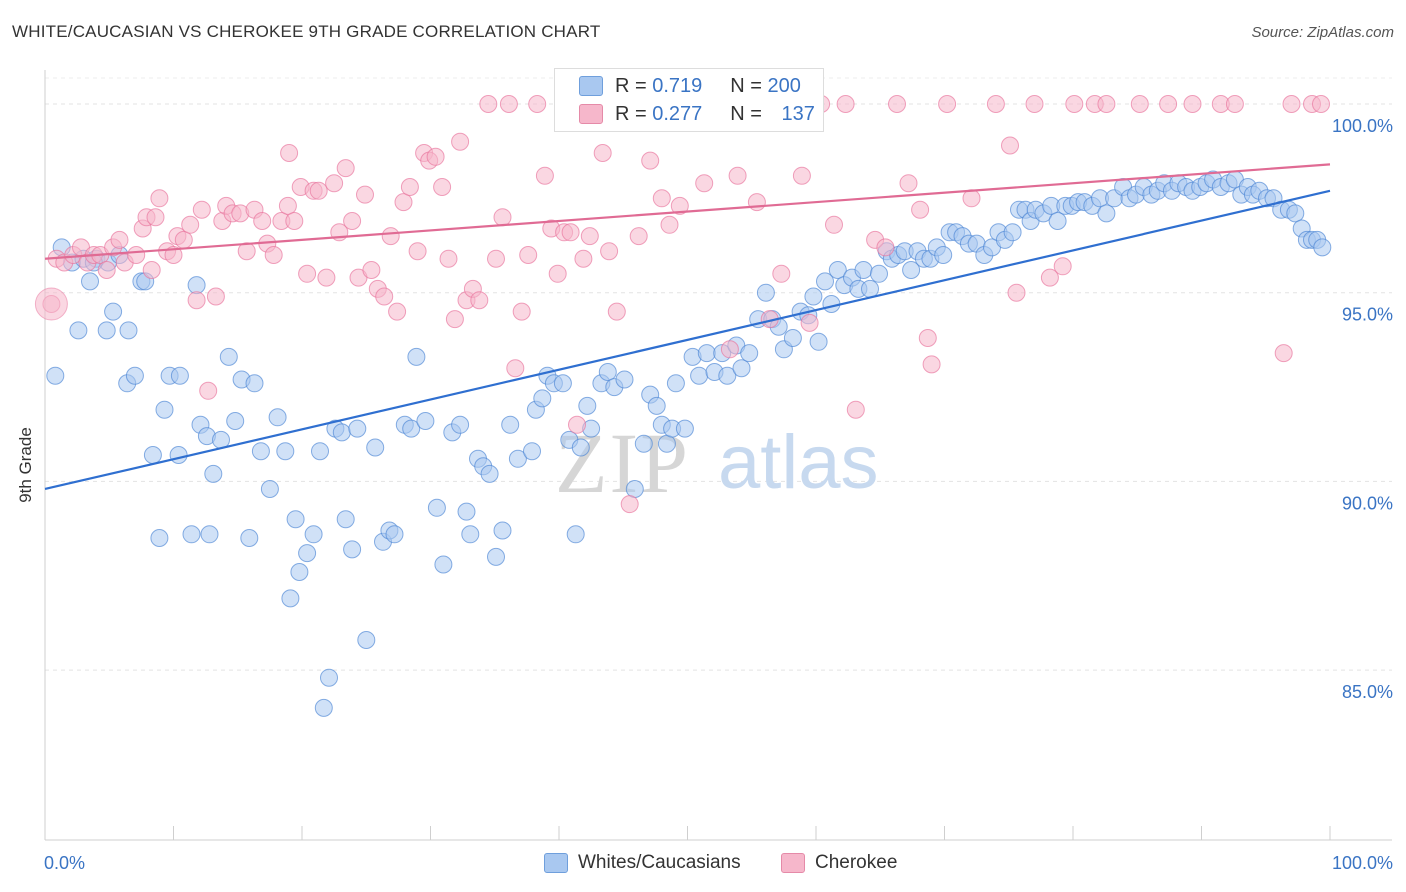  Describe the element at coordinates (697, 114) in the screenshot. I see `legend-row-cherokee: R = 0.277 N = 137` at that location.